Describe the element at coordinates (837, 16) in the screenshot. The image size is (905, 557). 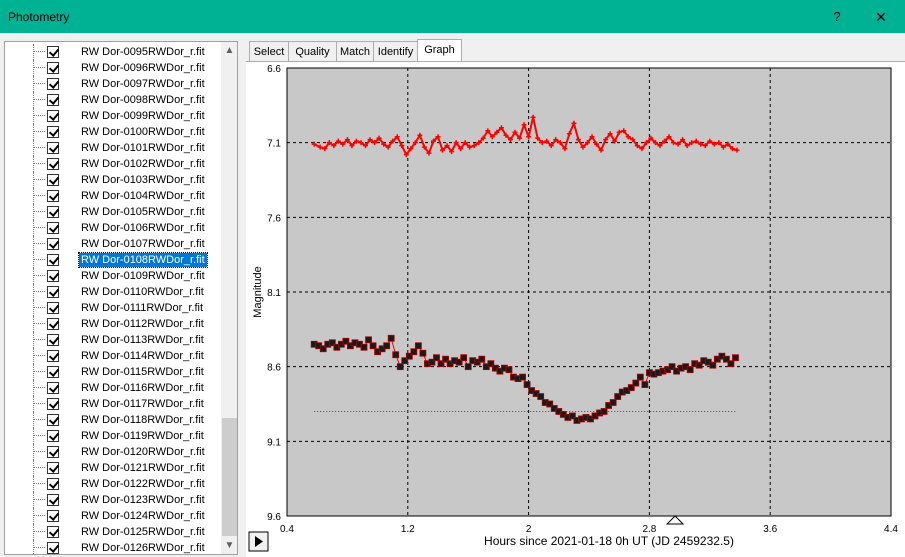
I see `help-button: ?` at that location.